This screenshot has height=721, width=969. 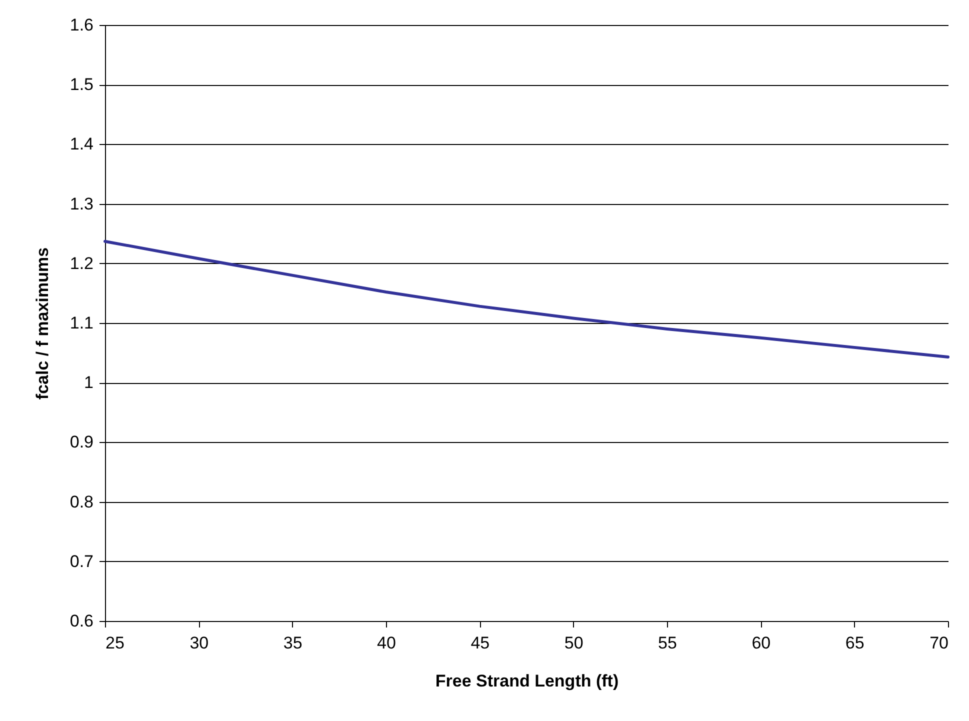 I want to click on y-tick-label: 0.7, so click(x=82, y=561).